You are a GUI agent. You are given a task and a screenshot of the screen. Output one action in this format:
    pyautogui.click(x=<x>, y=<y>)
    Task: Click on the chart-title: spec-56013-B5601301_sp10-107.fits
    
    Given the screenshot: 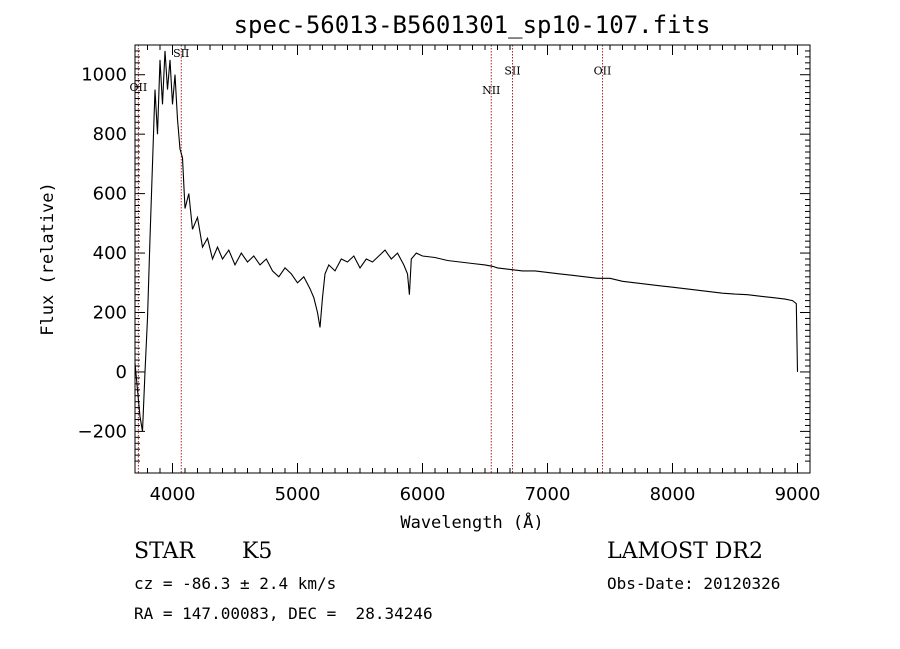 What is the action you would take?
    pyautogui.click(x=472, y=25)
    